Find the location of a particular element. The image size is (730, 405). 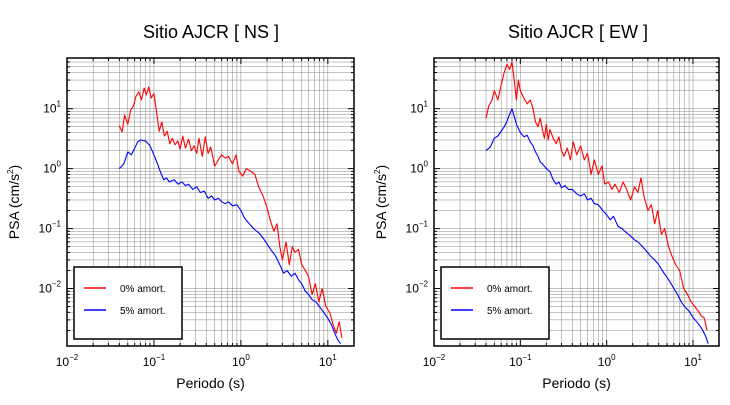

chart-title: Sitio AJCR [ NS ] is located at coordinates (211, 32).